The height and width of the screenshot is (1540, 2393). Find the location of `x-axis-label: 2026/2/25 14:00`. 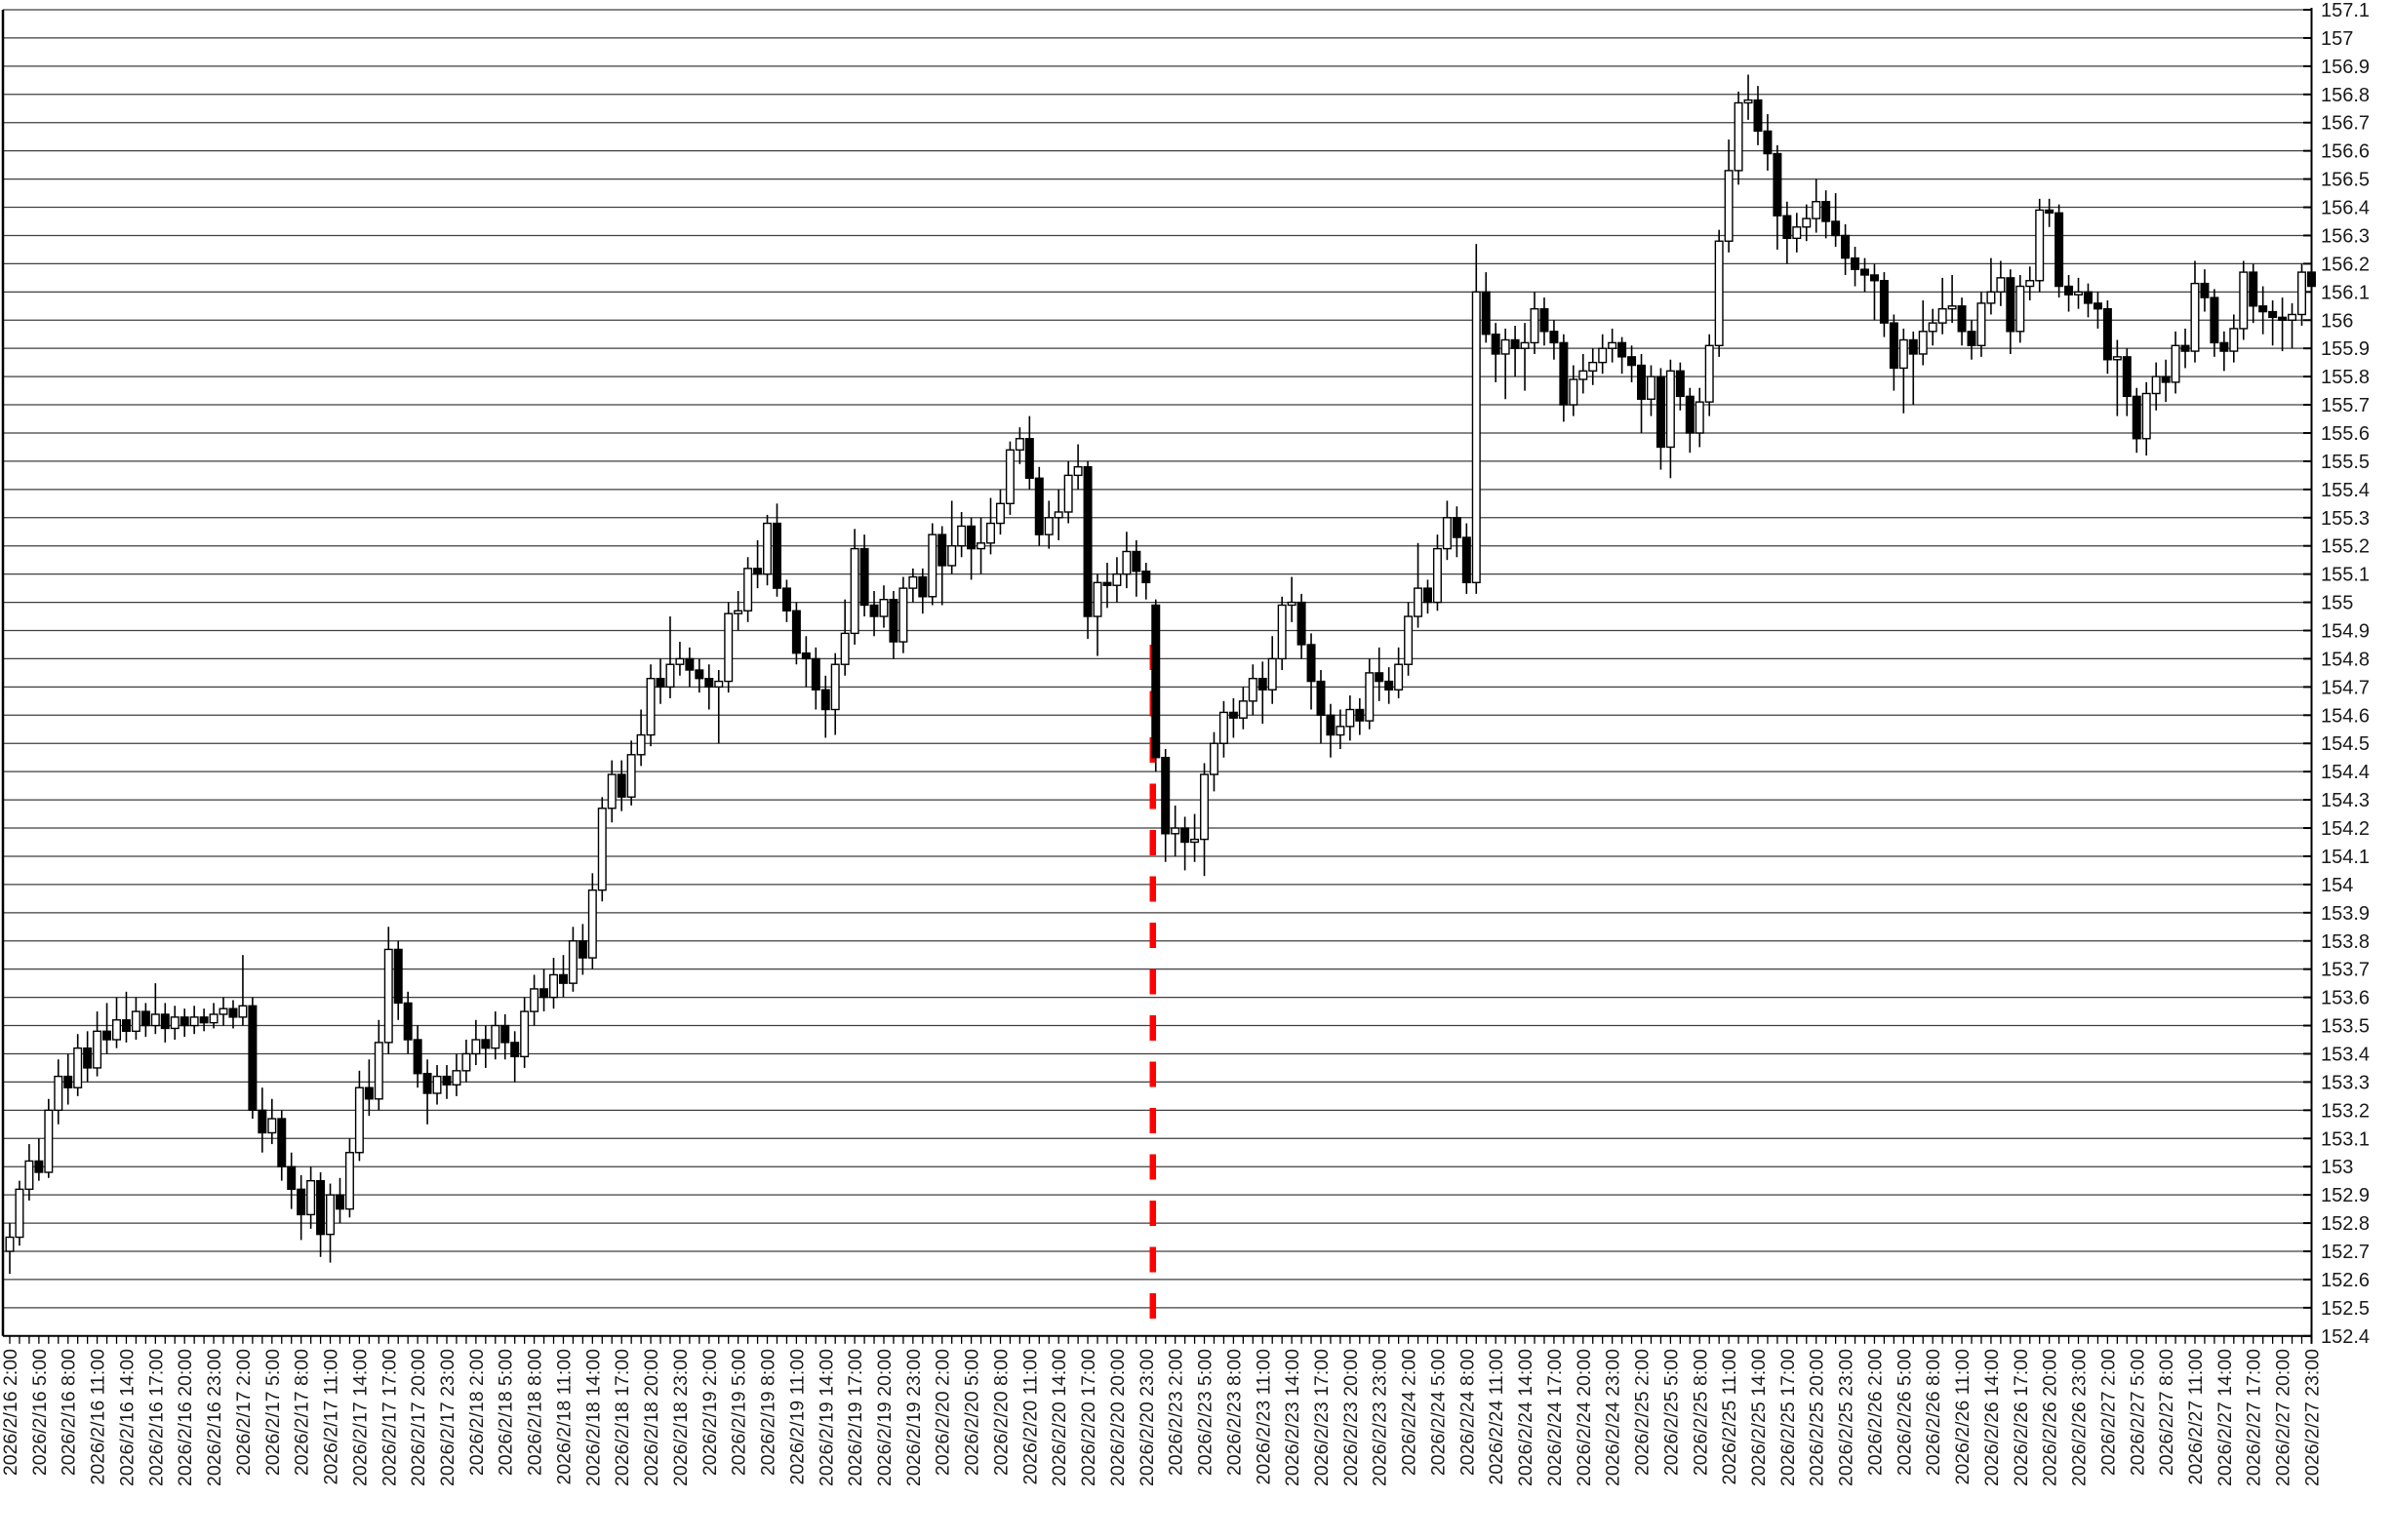

x-axis-label: 2026/2/25 14:00 is located at coordinates (1759, 1418).